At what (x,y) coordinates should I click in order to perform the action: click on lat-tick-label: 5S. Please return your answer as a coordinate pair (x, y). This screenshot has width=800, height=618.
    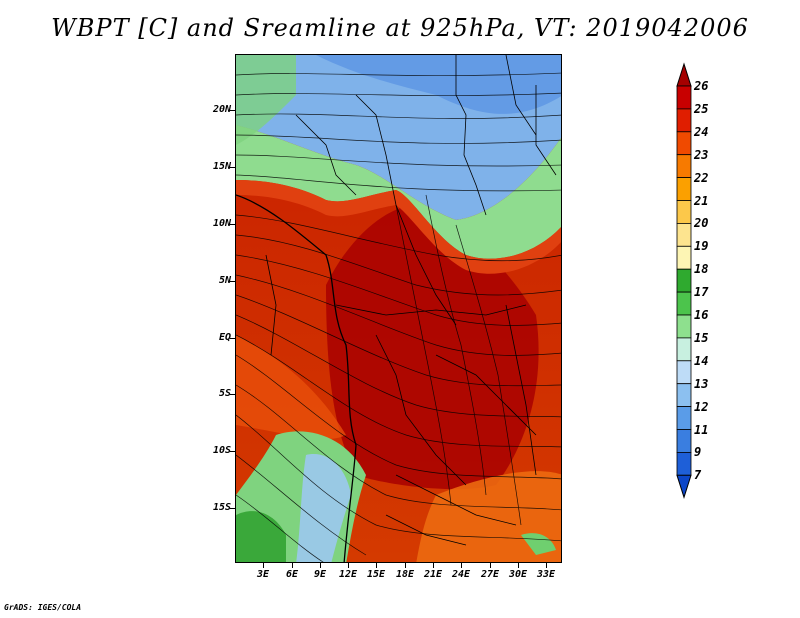
    Looking at the image, I should click on (224, 393).